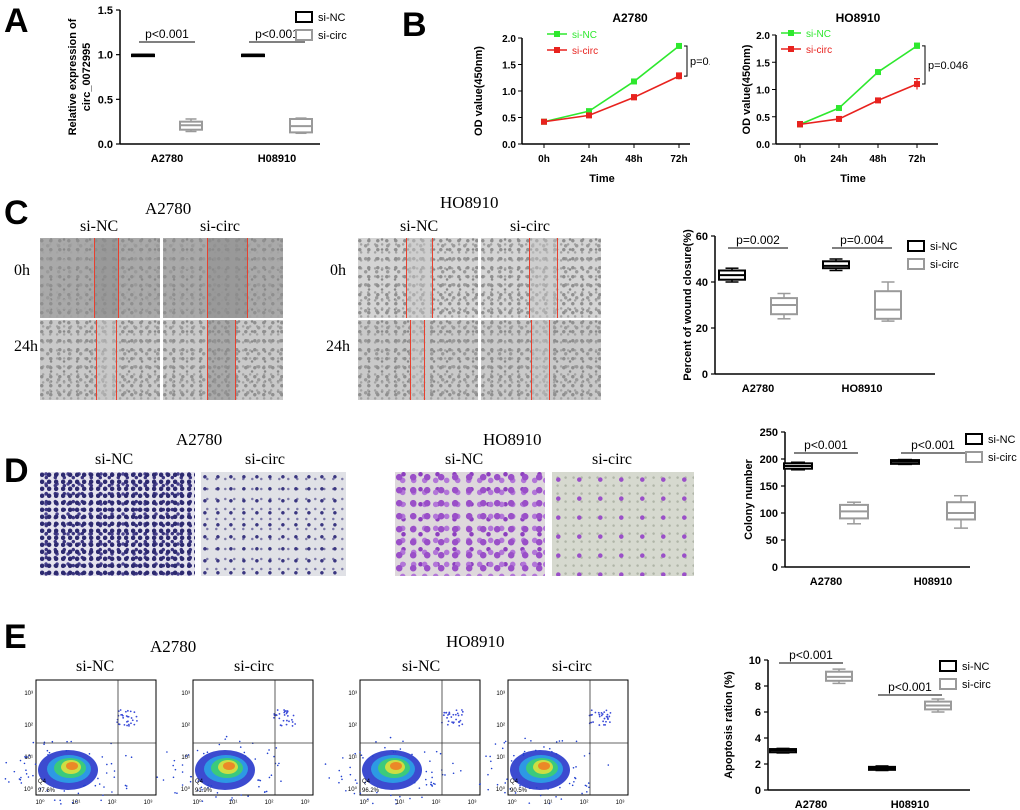 The width and height of the screenshot is (1020, 810). Describe the element at coordinates (469, 202) in the screenshot. I see `c-title-ho8910: HO8910` at that location.